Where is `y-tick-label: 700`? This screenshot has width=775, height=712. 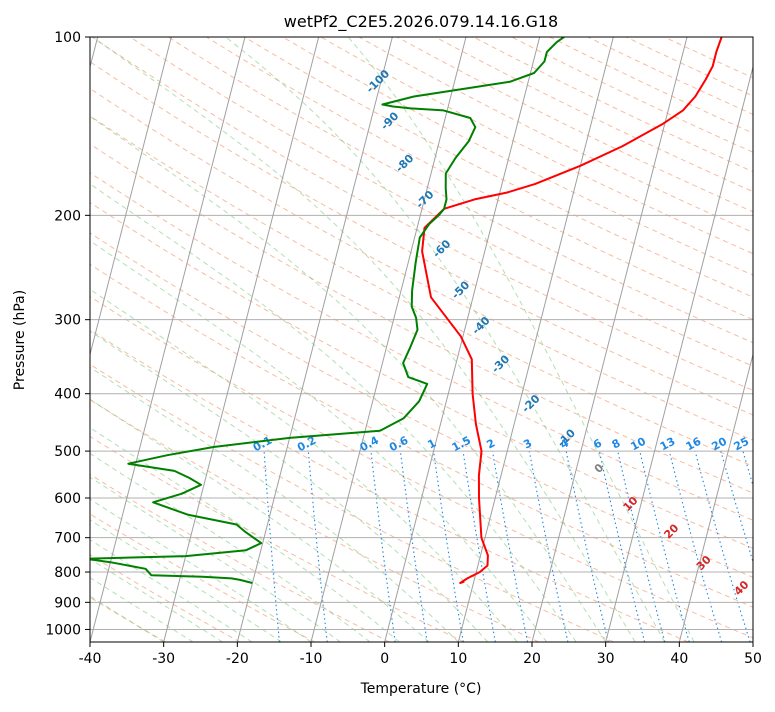
y-tick-label: 700 is located at coordinates (67, 539).